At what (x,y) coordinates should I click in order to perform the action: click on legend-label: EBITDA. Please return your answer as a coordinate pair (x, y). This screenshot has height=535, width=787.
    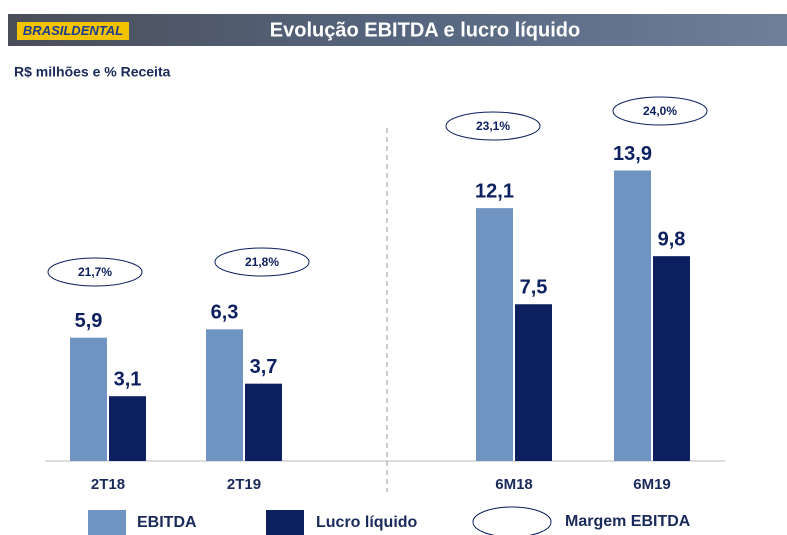
    Looking at the image, I should click on (167, 522).